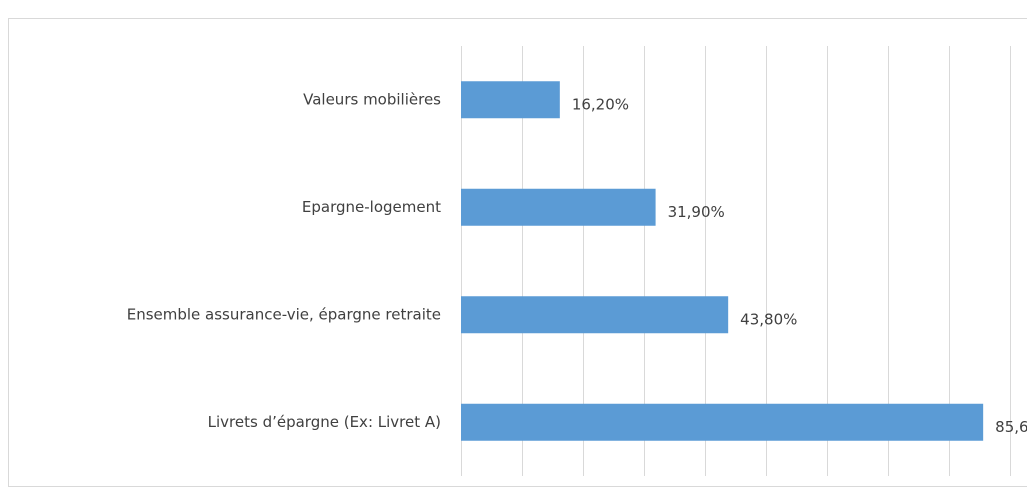  I want to click on y-tick-label: Ensemble assurance-vie, épargne retraite, so click(284, 314).